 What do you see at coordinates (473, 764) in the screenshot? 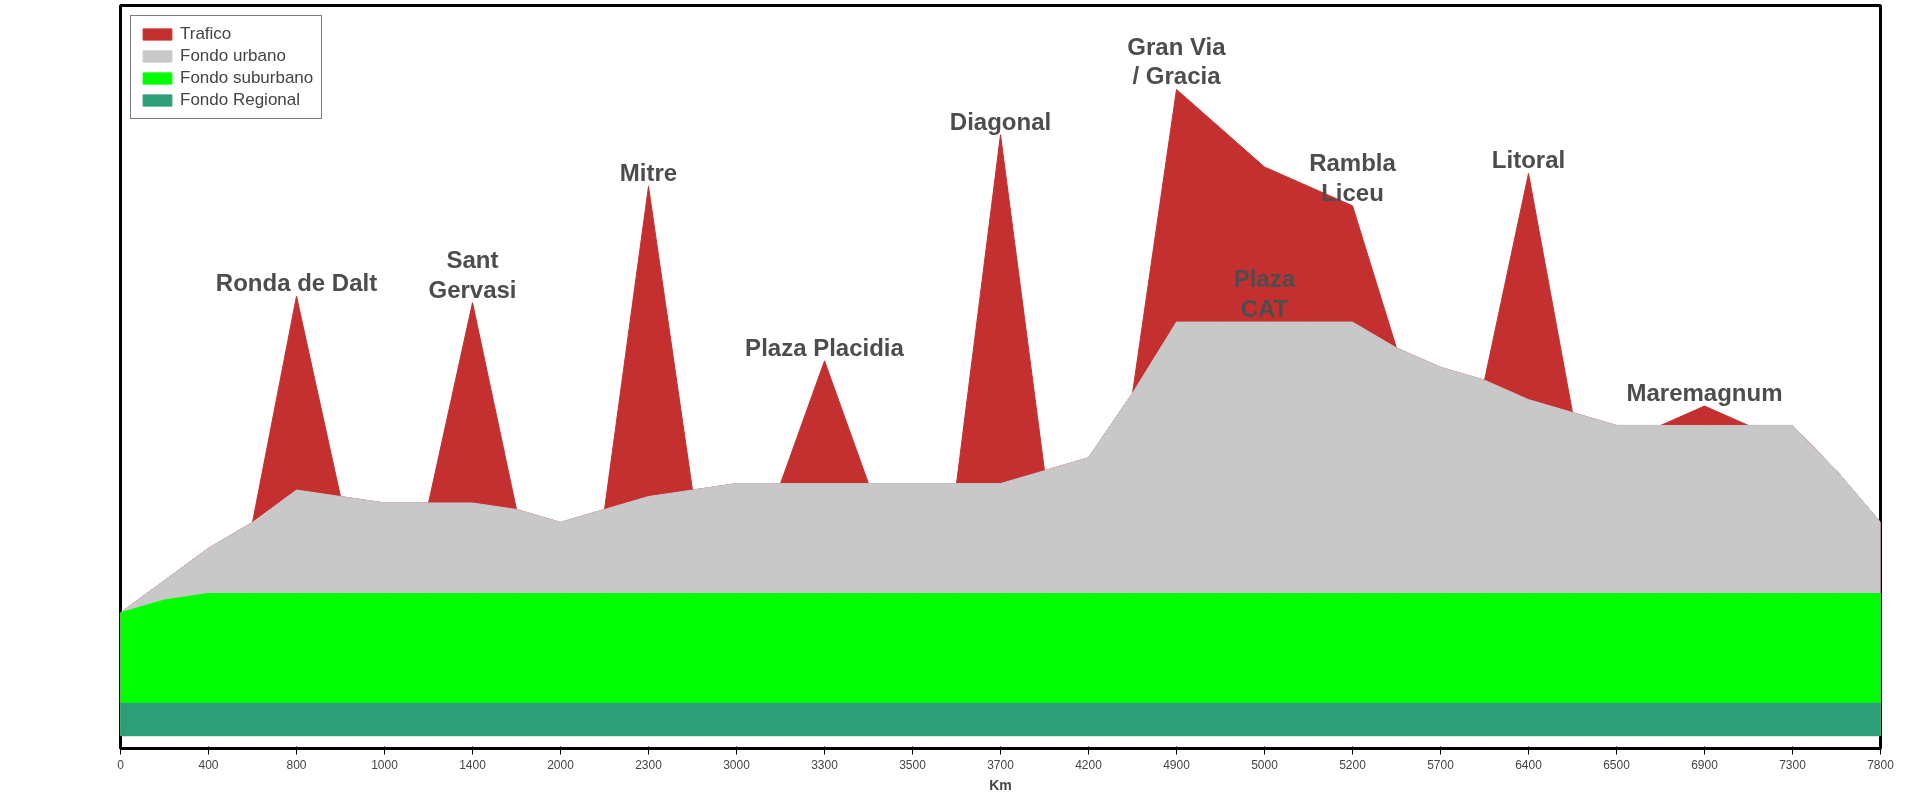
I see `x-tick-label: 1400` at bounding box center [473, 764].